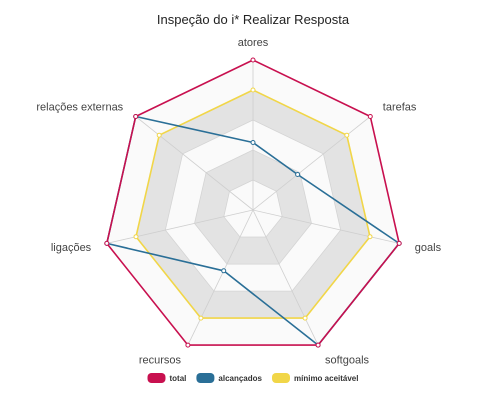 This screenshot has width=483, height=412. Describe the element at coordinates (71, 248) in the screenshot. I see `axis-label-5: ligações` at that location.